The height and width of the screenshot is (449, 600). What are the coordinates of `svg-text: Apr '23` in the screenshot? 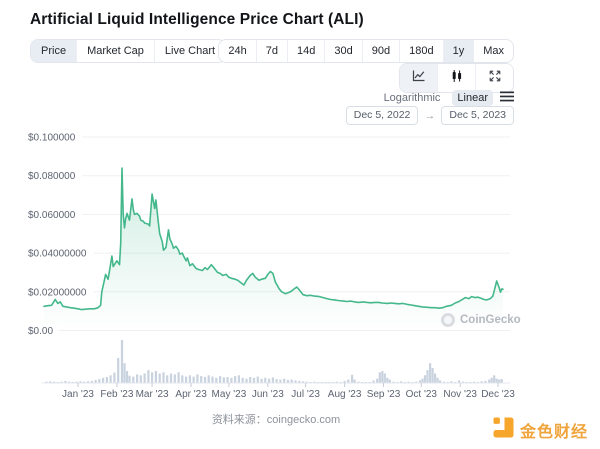 It's located at (191, 394).